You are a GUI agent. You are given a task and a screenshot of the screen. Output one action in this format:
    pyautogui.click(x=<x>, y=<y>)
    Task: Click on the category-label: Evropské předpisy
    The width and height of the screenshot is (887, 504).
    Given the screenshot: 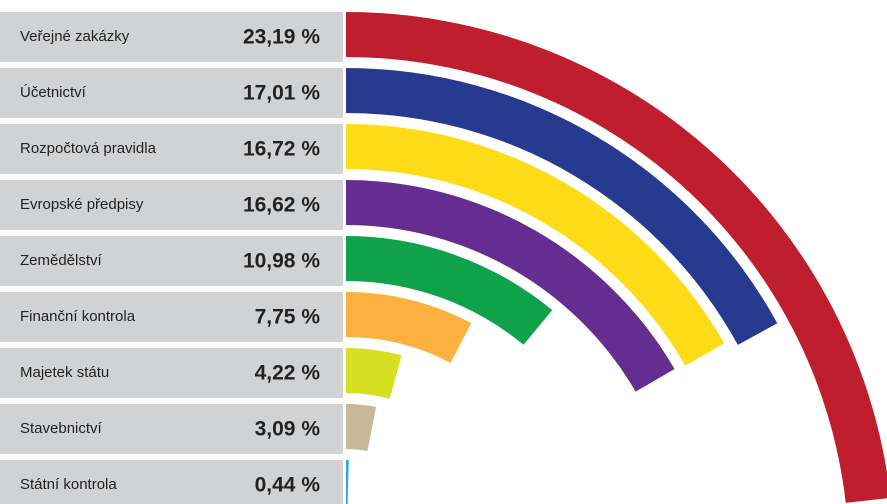 What is the action you would take?
    pyautogui.click(x=82, y=204)
    